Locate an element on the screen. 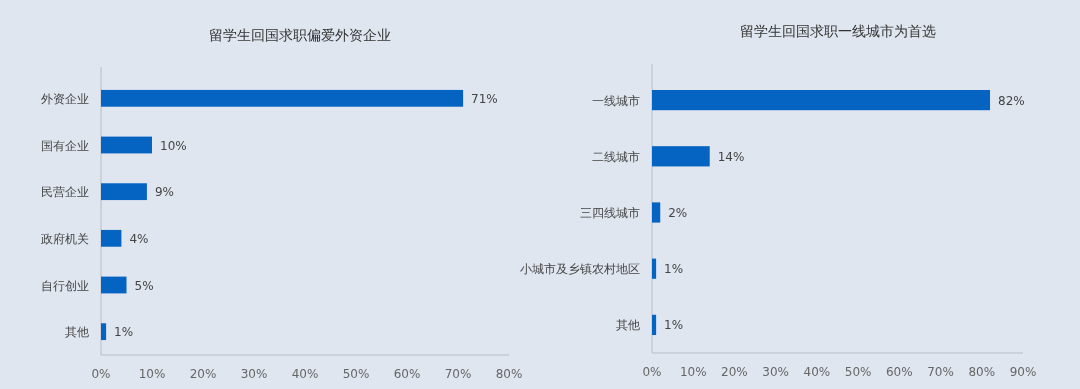  chart-title: 留学生回国求职偏爱外资企业 is located at coordinates (300, 35).